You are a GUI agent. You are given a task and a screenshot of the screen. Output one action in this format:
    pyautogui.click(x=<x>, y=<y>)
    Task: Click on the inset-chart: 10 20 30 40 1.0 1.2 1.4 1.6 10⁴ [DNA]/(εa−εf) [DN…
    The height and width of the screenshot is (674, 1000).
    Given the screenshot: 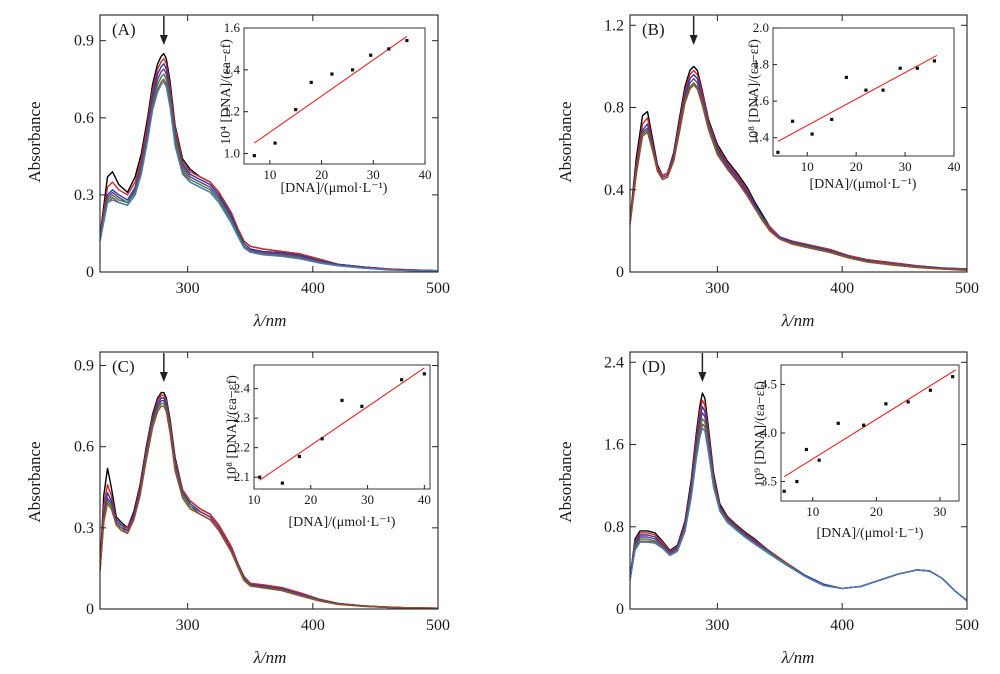 What is the action you would take?
    pyautogui.click(x=325, y=108)
    